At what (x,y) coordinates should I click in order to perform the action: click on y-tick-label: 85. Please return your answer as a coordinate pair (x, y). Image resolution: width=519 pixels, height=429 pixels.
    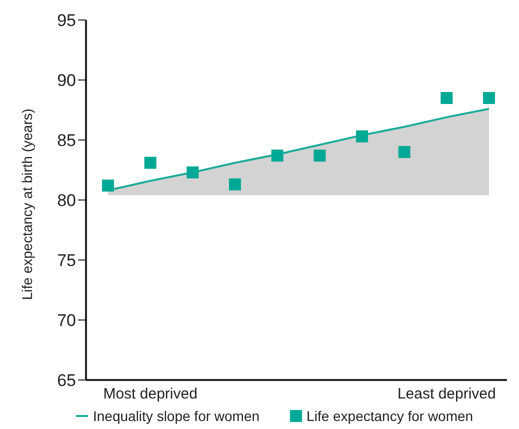
    Looking at the image, I should click on (66, 140).